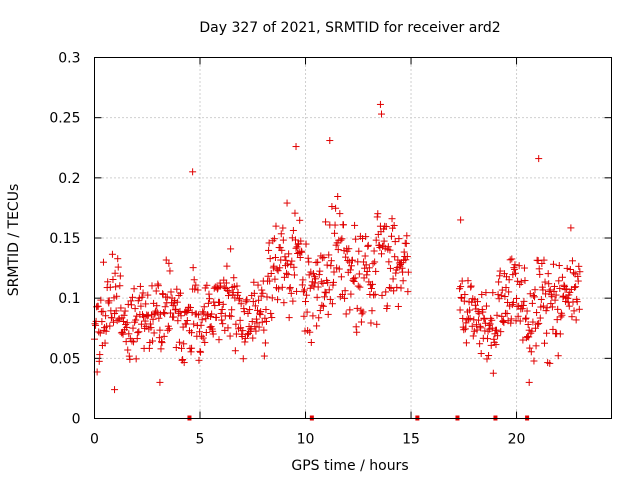 This screenshot has height=480, width=640. Describe the element at coordinates (306, 440) in the screenshot. I see `x-tick-label: 10` at that location.